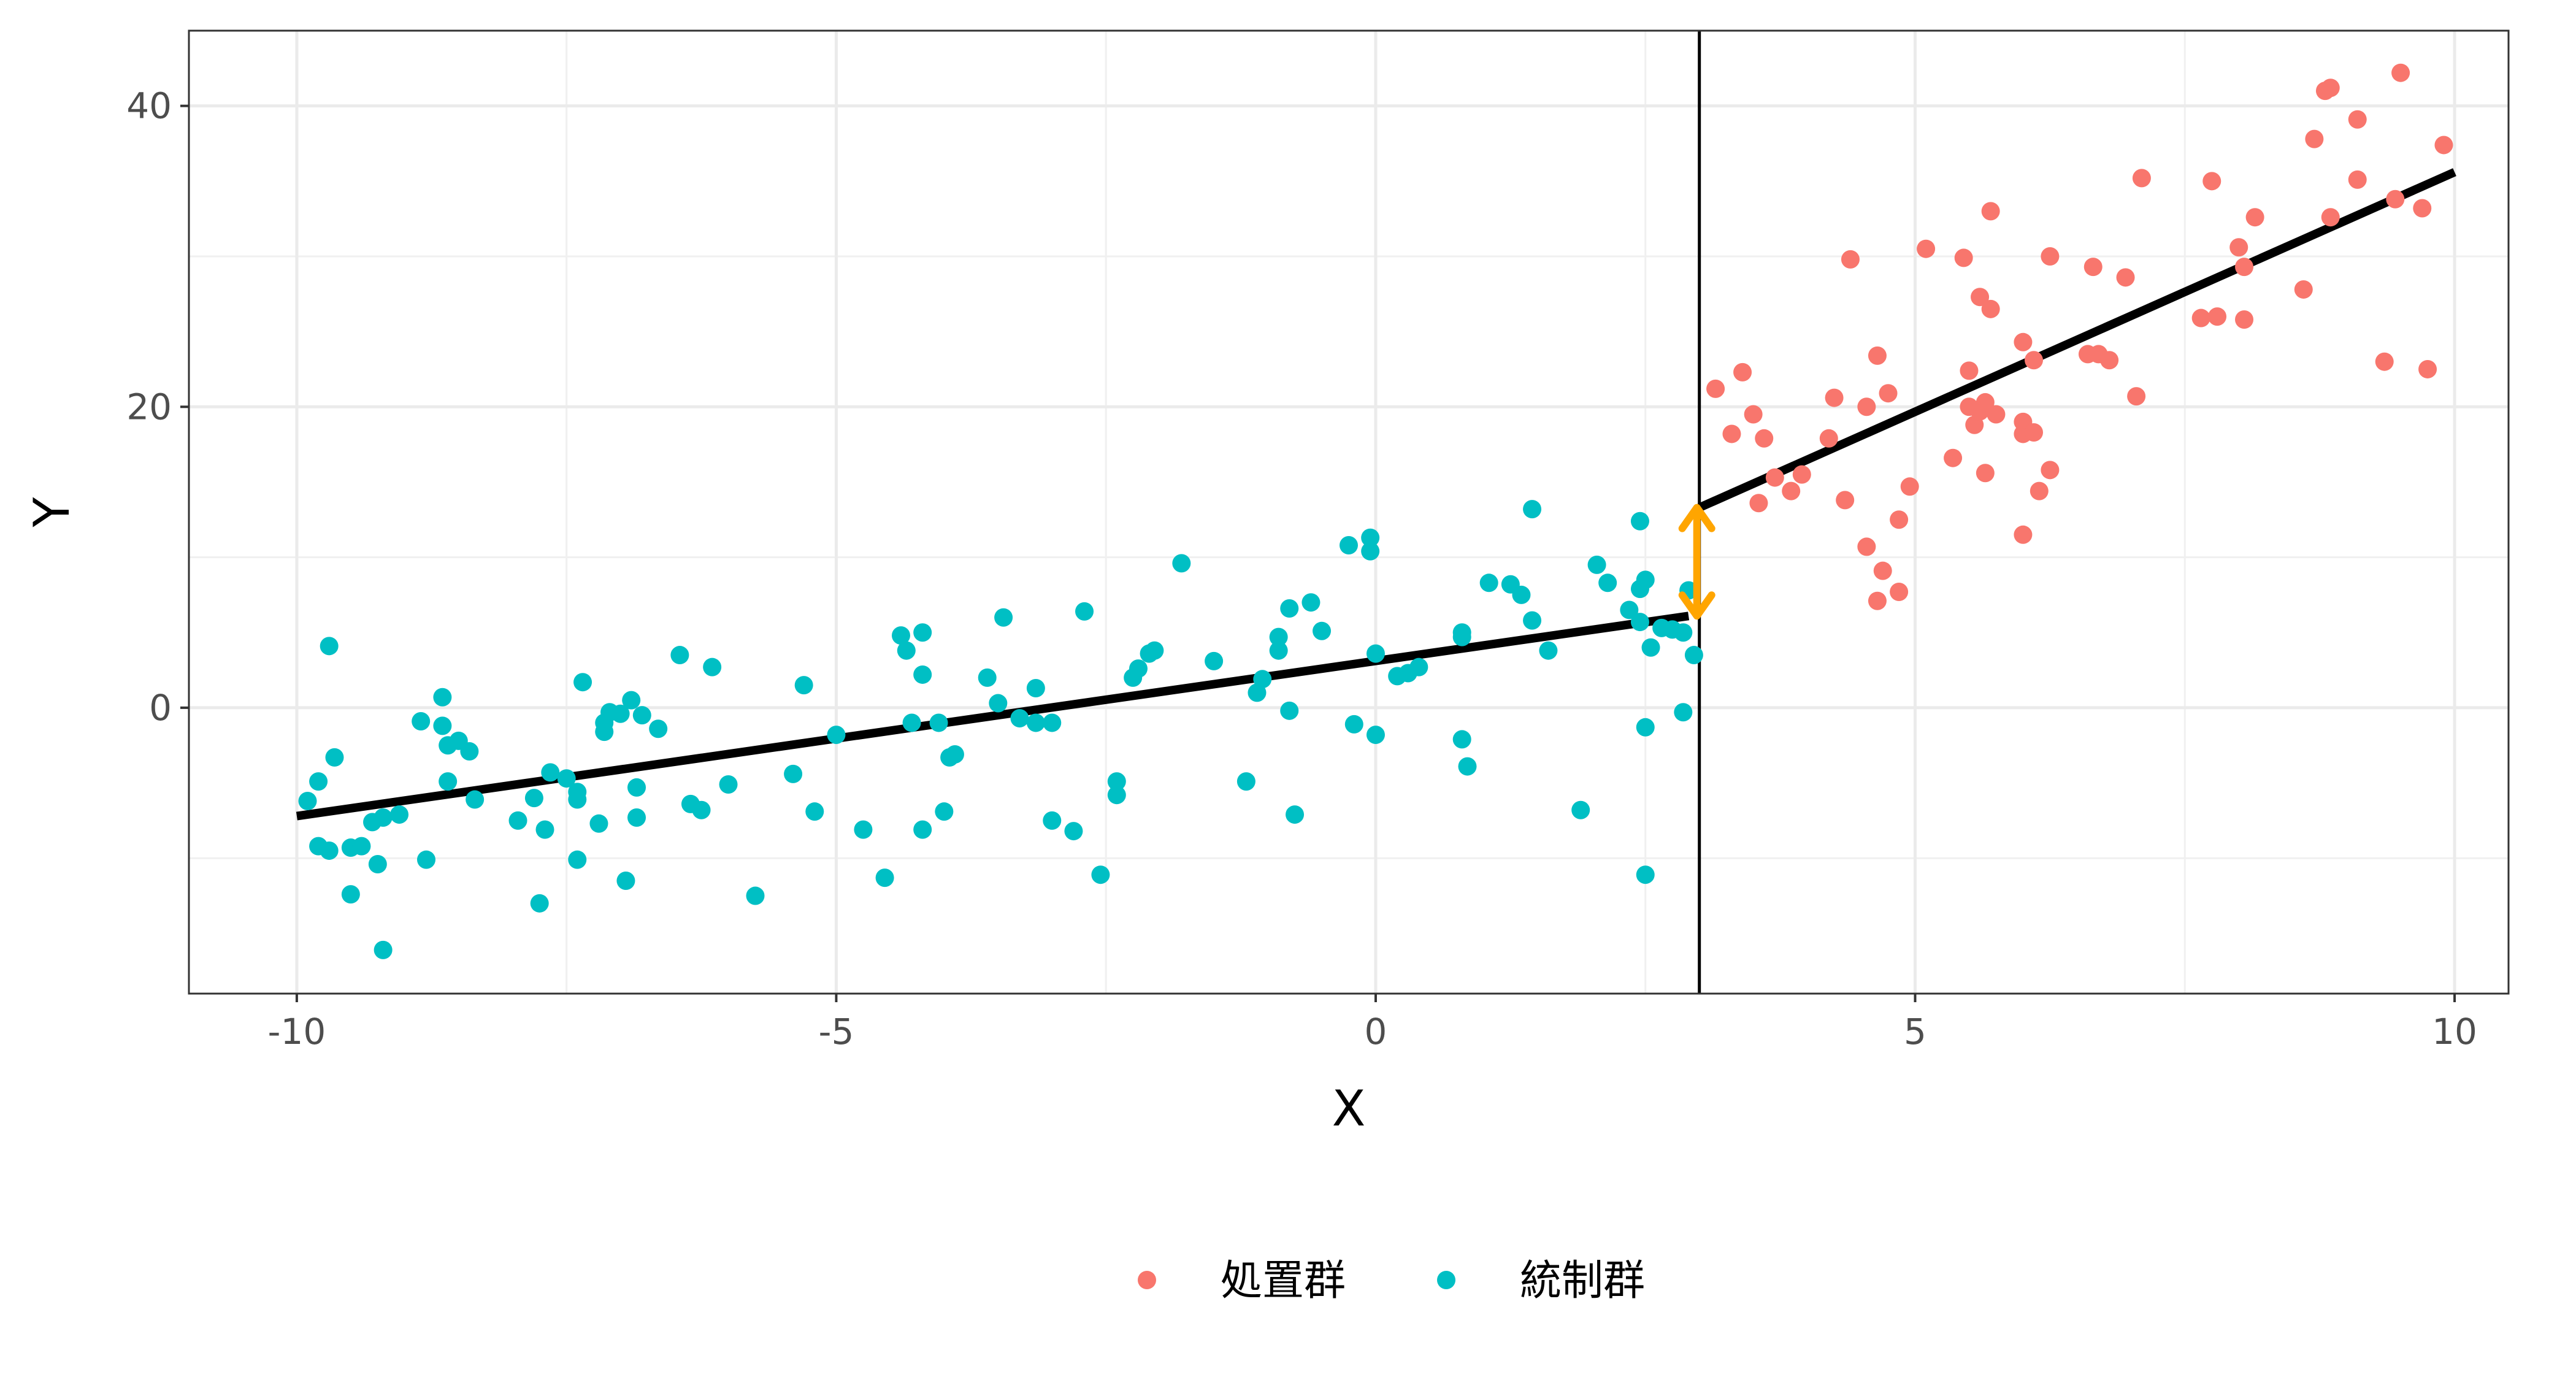 The width and height of the screenshot is (2576, 1380). What do you see at coordinates (2076, 340) in the screenshot?
I see `fit-line-right` at bounding box center [2076, 340].